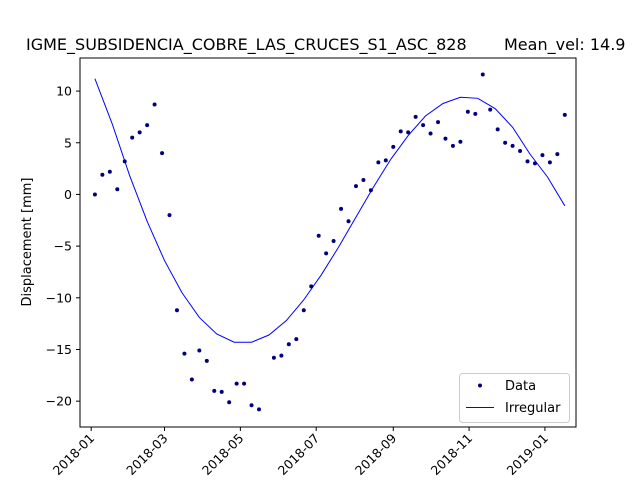  What do you see at coordinates (564, 45) in the screenshot?
I see `chart-subtitle: Mean_vel: 14.9` at bounding box center [564, 45].